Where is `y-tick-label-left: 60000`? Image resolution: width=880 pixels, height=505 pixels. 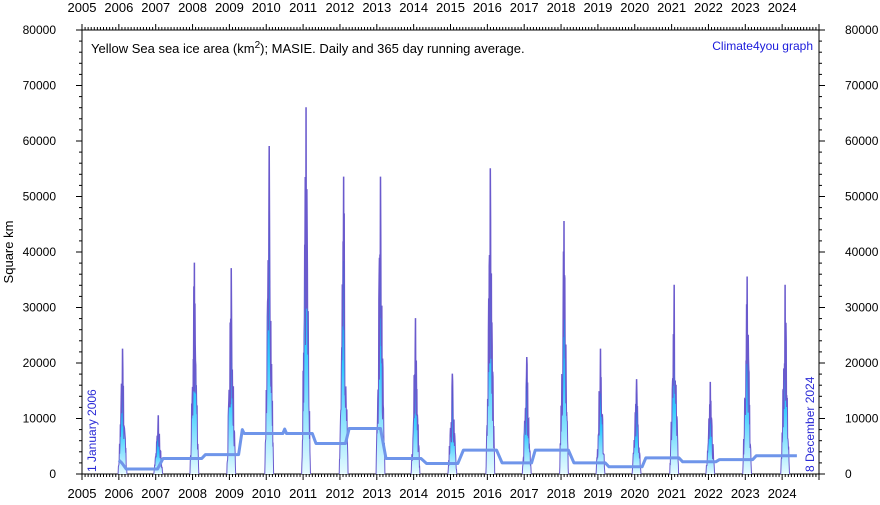
y-tick-label-left: 60000 is located at coordinates (40, 141).